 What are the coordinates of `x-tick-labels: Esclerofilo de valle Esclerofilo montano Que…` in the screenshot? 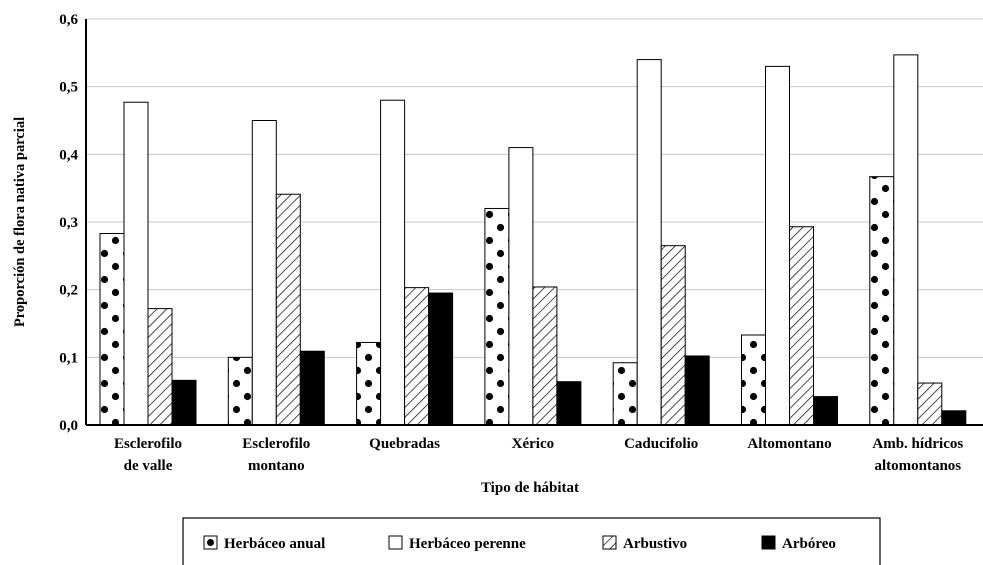 It's located at (538, 455).